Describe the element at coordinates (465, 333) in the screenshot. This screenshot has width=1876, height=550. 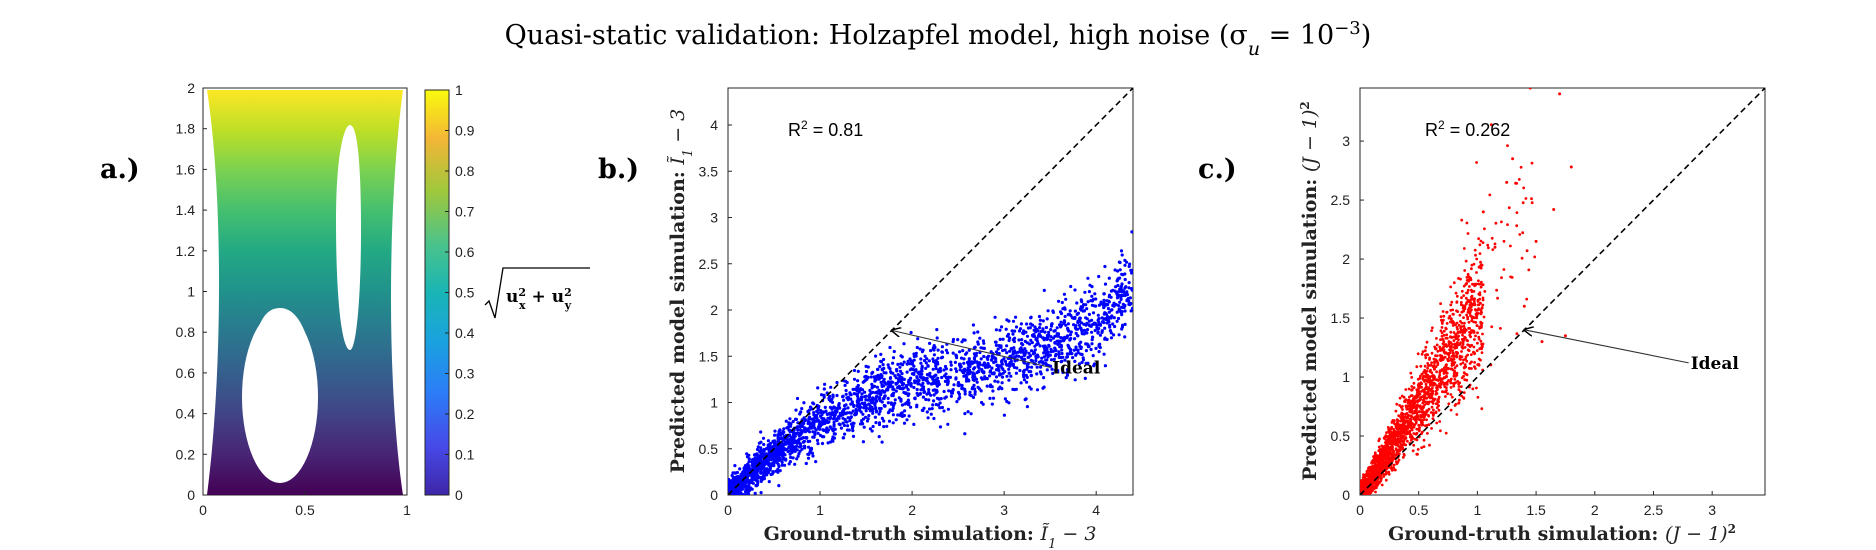
I see `colorbar-tick-label: 0.4` at that location.